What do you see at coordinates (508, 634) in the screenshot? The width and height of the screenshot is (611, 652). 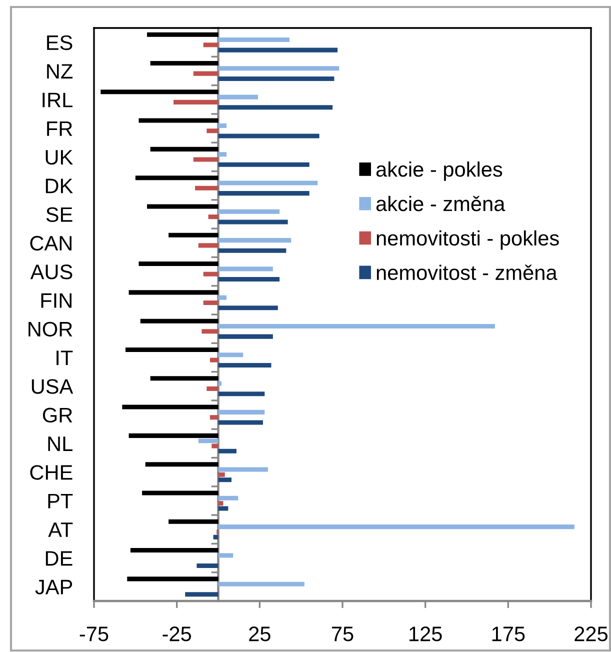 I see `x-tick-label: 175` at bounding box center [508, 634].